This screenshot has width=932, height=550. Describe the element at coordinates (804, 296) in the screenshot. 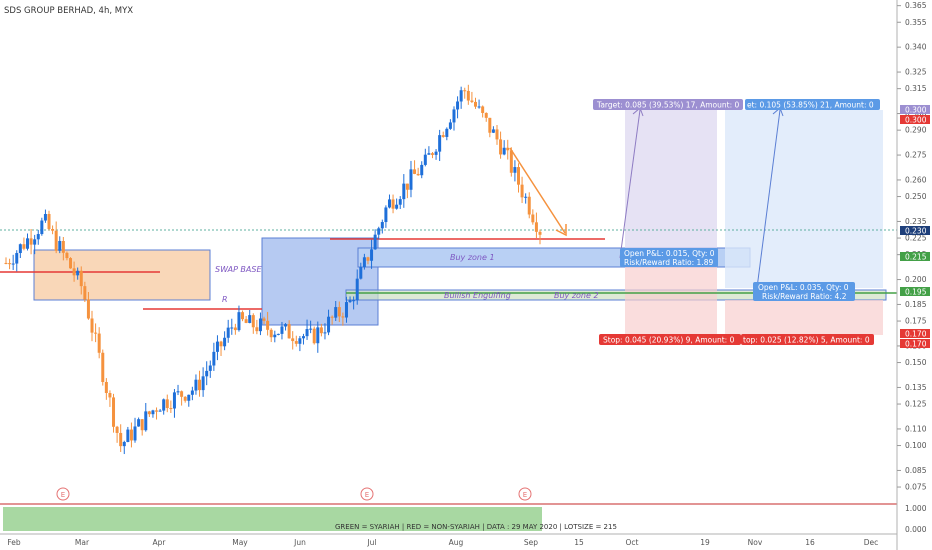

I see `pnl-2-line2: Risk/Reward Ratio: 4.2` at that location.